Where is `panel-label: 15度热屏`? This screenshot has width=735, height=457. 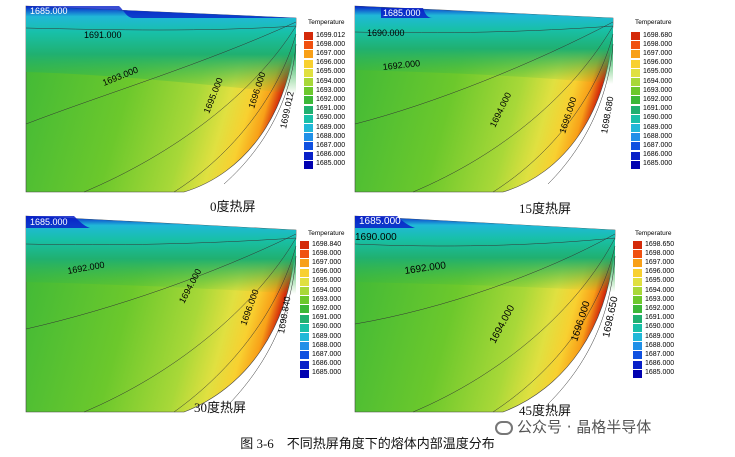
panel-label: 15度热屏 is located at coordinates (545, 208).